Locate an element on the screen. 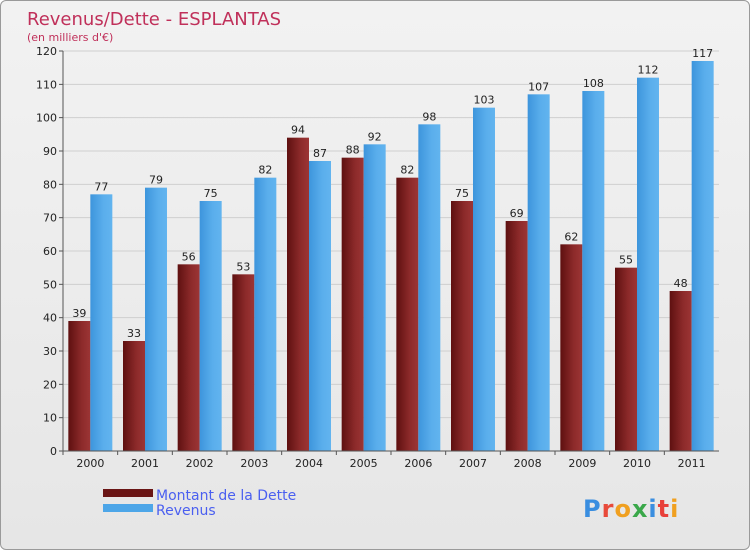 The width and height of the screenshot is (750, 550). y-tick-label: 20 is located at coordinates (50, 384).